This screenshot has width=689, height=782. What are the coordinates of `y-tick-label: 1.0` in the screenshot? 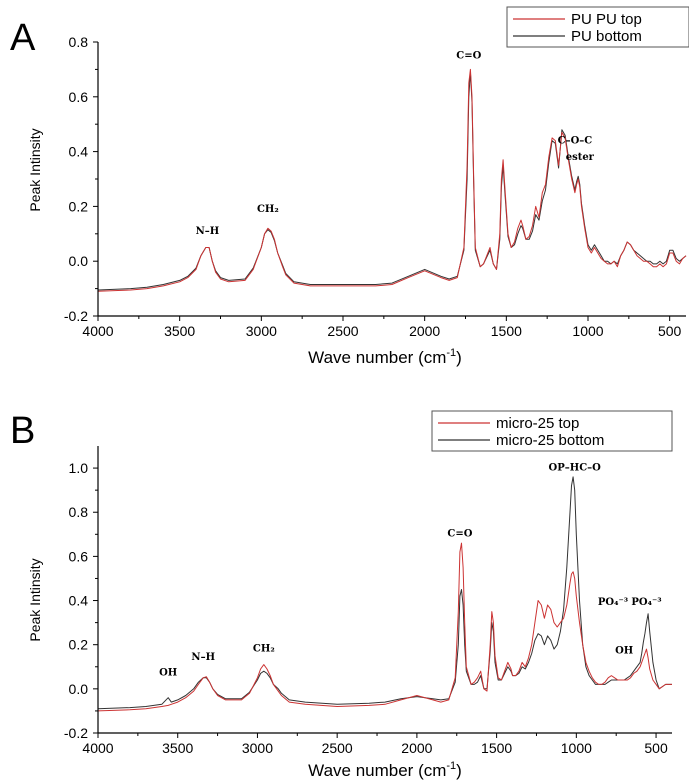 It's located at (79, 468).